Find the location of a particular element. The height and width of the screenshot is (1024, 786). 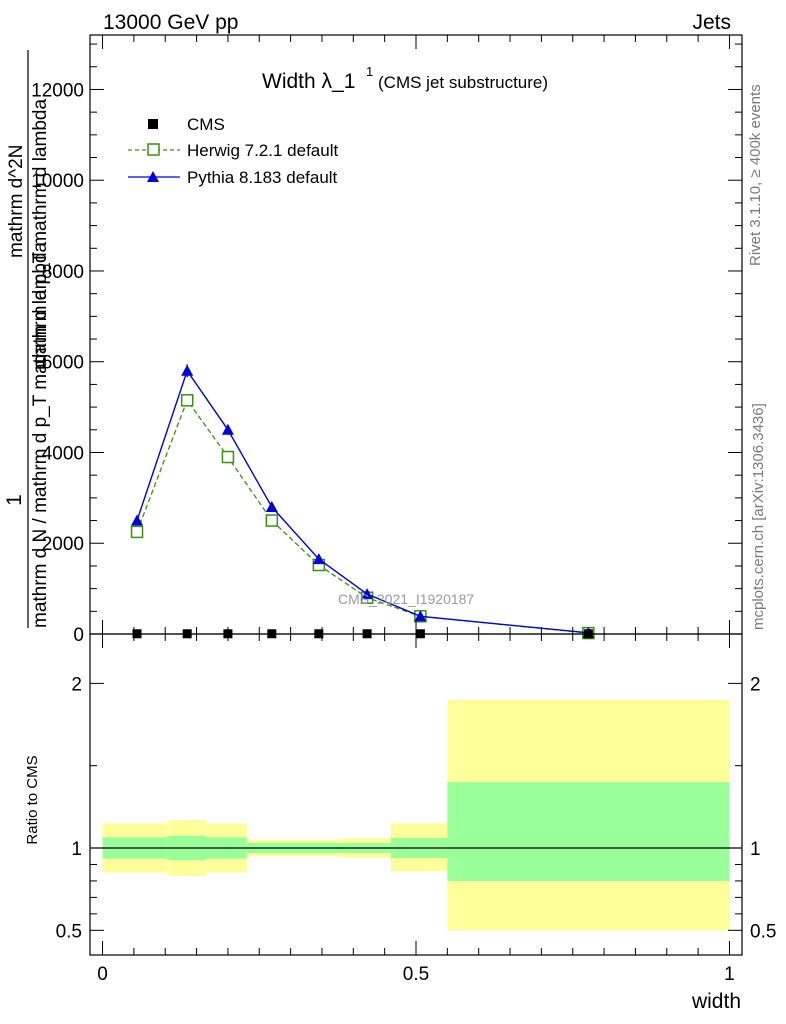

ratio-band-inner is located at coordinates (588, 831).